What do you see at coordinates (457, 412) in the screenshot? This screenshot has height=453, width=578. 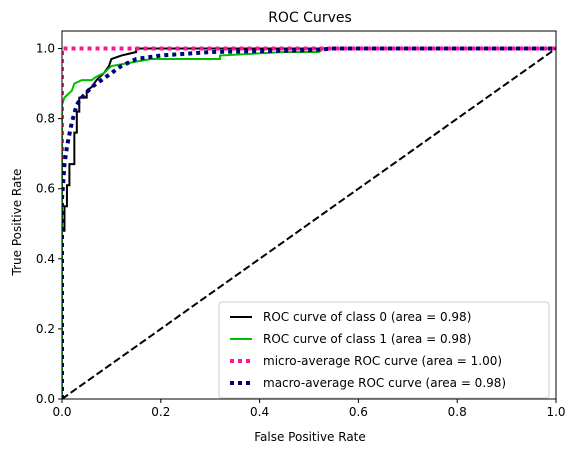 I see `x-tick-label: 0.8` at bounding box center [457, 412].